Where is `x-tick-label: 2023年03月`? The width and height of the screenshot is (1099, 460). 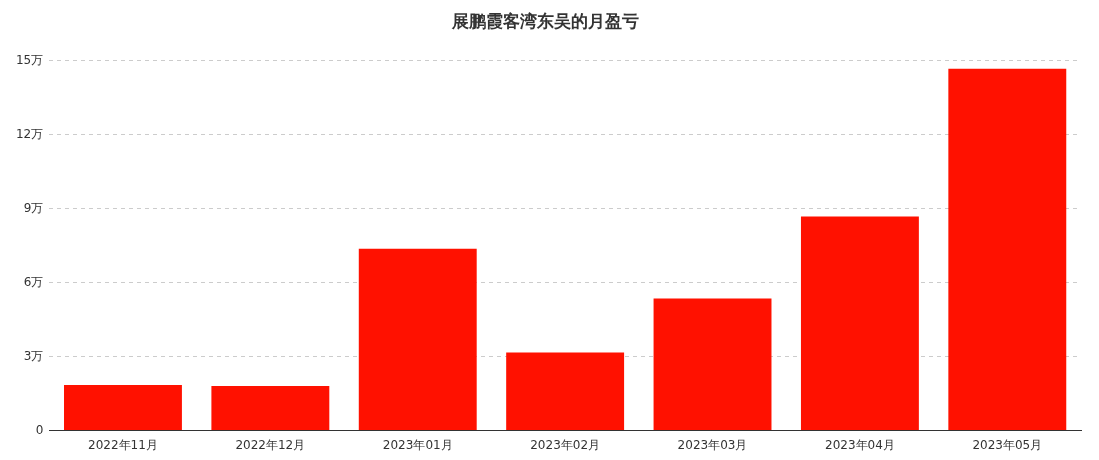
x-tick-label: 2023年03月 is located at coordinates (712, 444).